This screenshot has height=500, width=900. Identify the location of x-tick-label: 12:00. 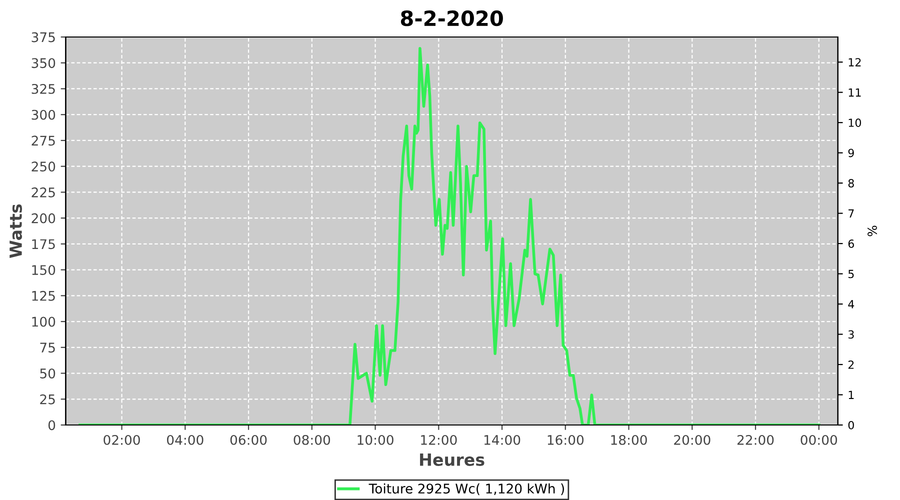
(439, 439).